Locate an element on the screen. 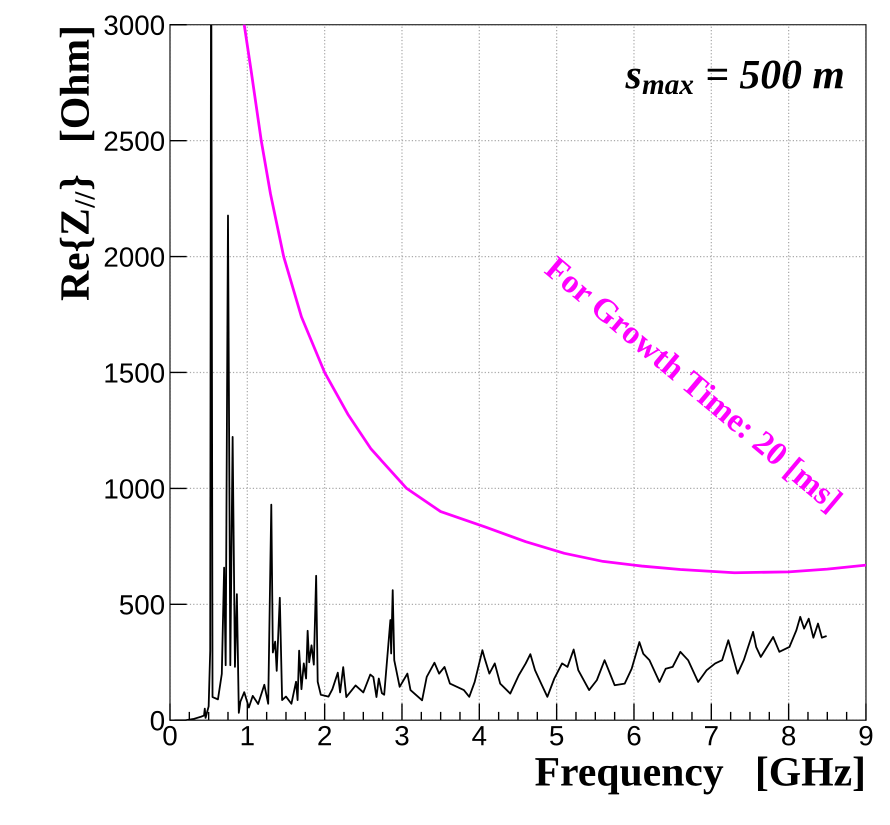 This screenshot has height=825, width=890. y-tick-label: 2500 is located at coordinates (134, 141).